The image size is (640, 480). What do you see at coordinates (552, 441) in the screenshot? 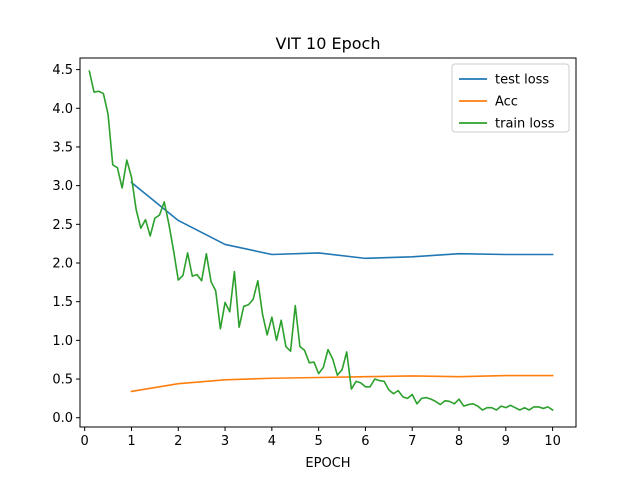
I see `x-tick-label: 10` at bounding box center [552, 441].